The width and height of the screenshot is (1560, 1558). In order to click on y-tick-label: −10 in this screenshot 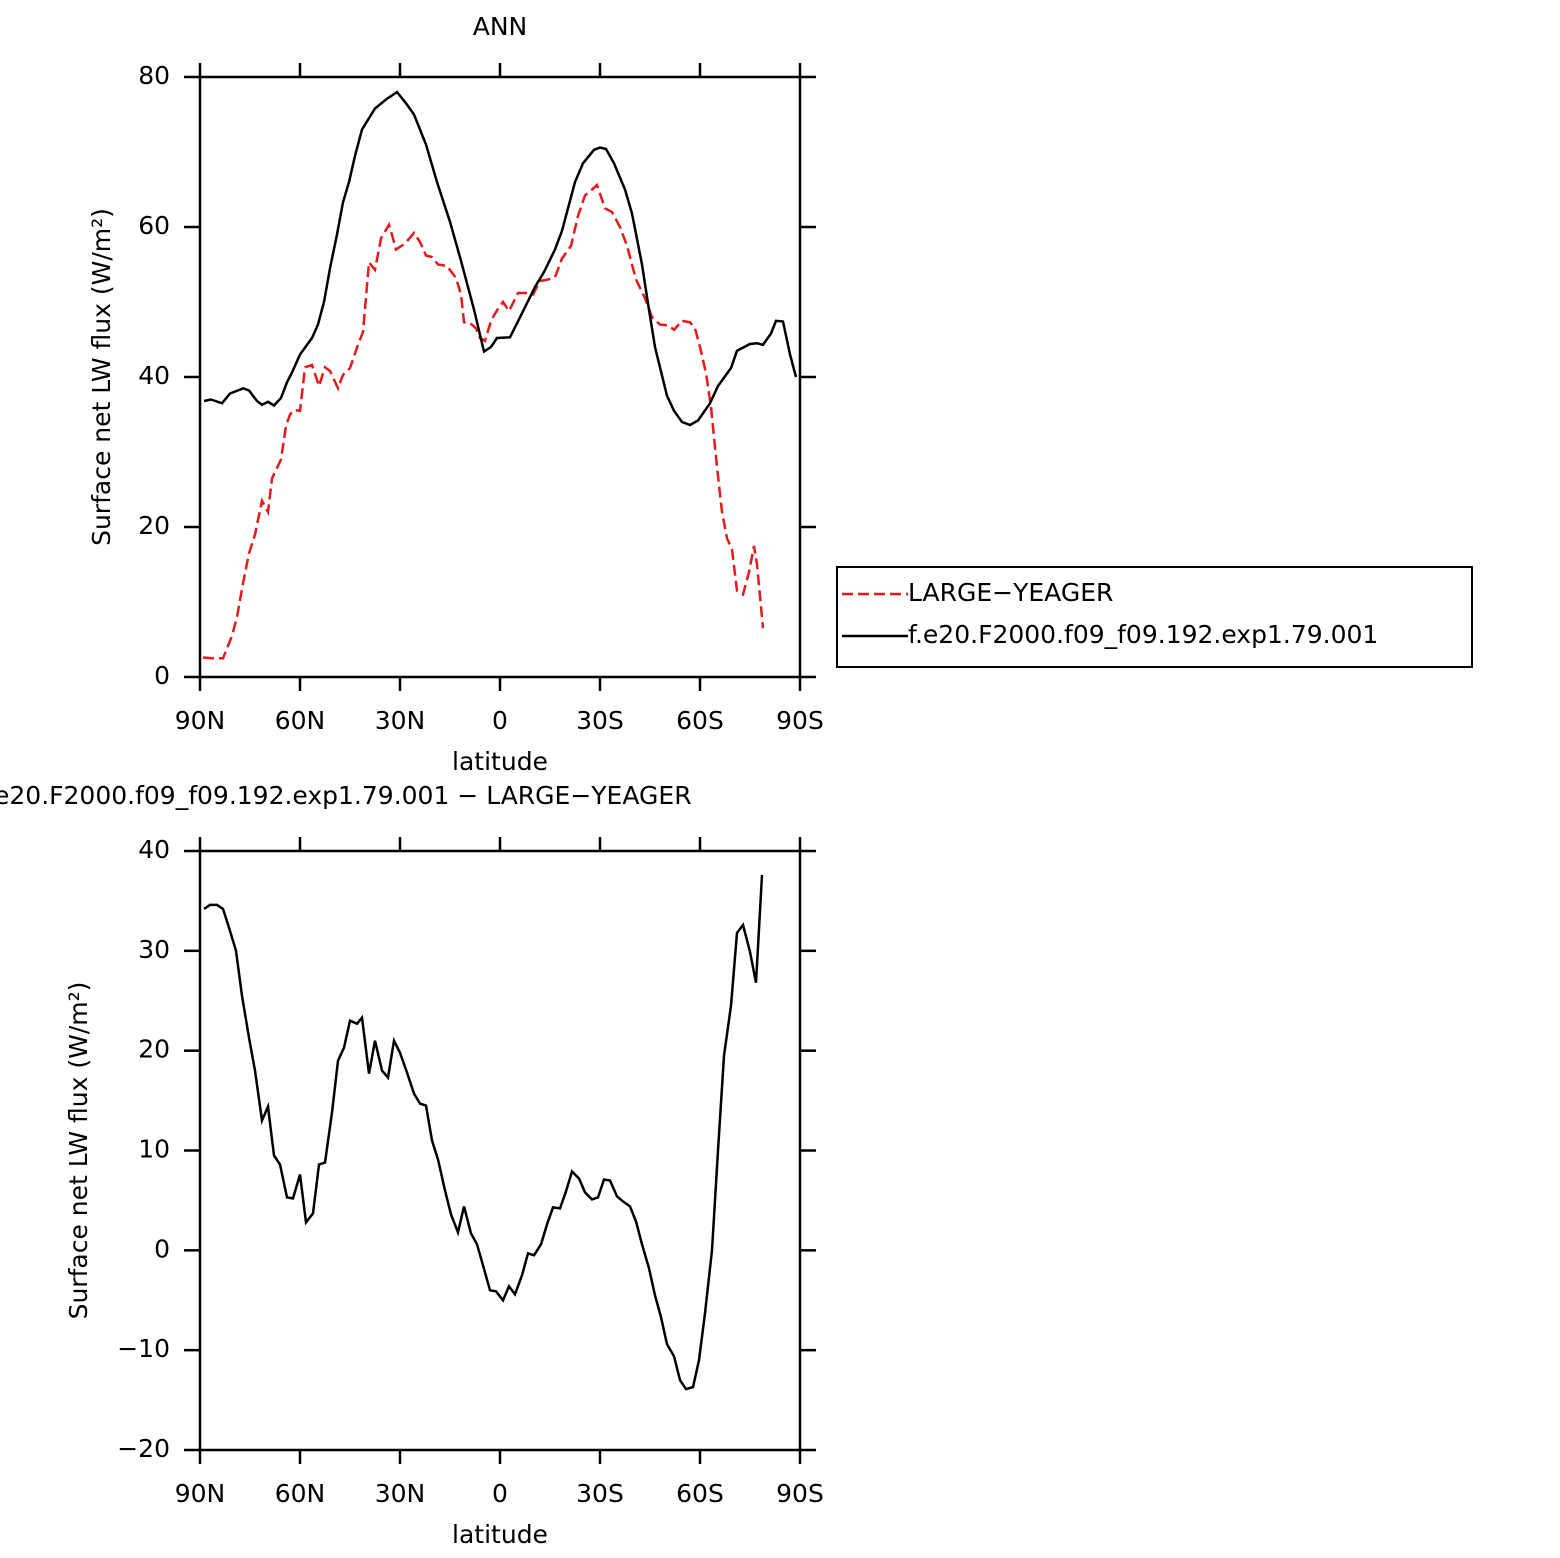, I will do `click(143, 1348)`.